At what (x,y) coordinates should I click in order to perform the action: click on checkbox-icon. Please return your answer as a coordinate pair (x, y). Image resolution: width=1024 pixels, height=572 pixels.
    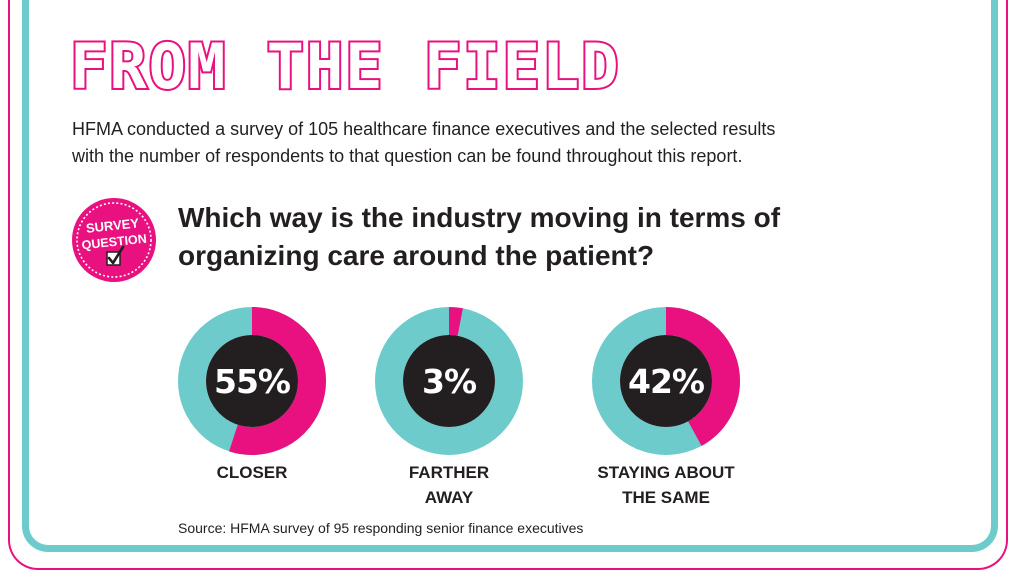
    Looking at the image, I should click on (115, 255).